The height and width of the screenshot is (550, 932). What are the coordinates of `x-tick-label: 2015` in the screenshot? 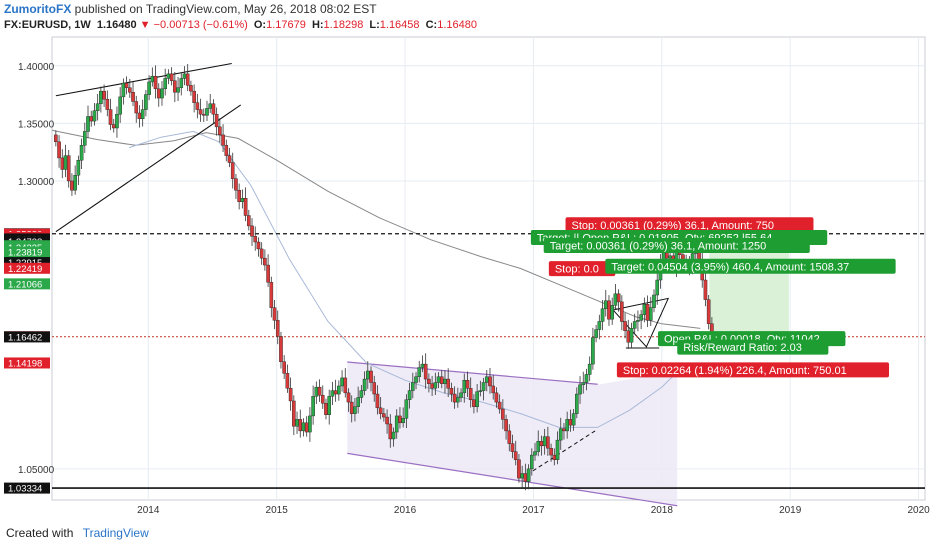 It's located at (277, 510).